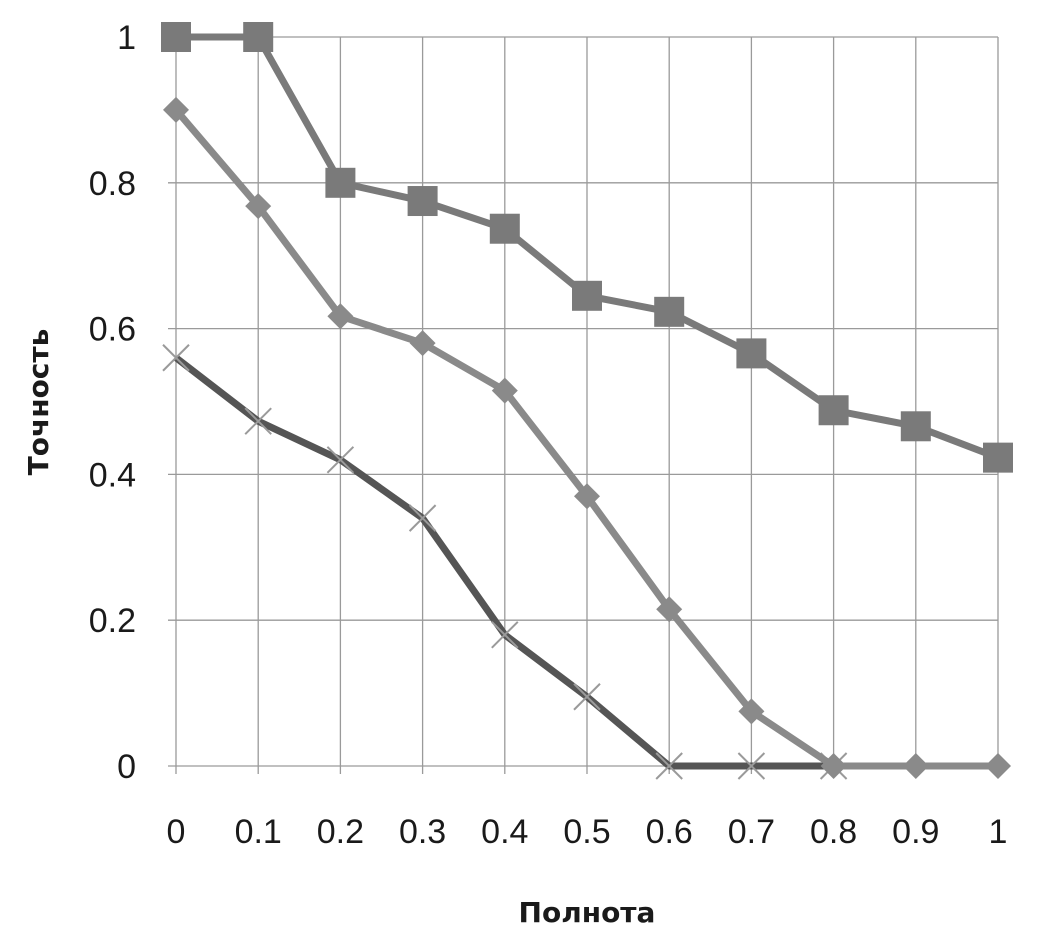 The width and height of the screenshot is (1049, 952). Describe the element at coordinates (751, 832) in the screenshot. I see `x-tick-label: 0.7` at that location.